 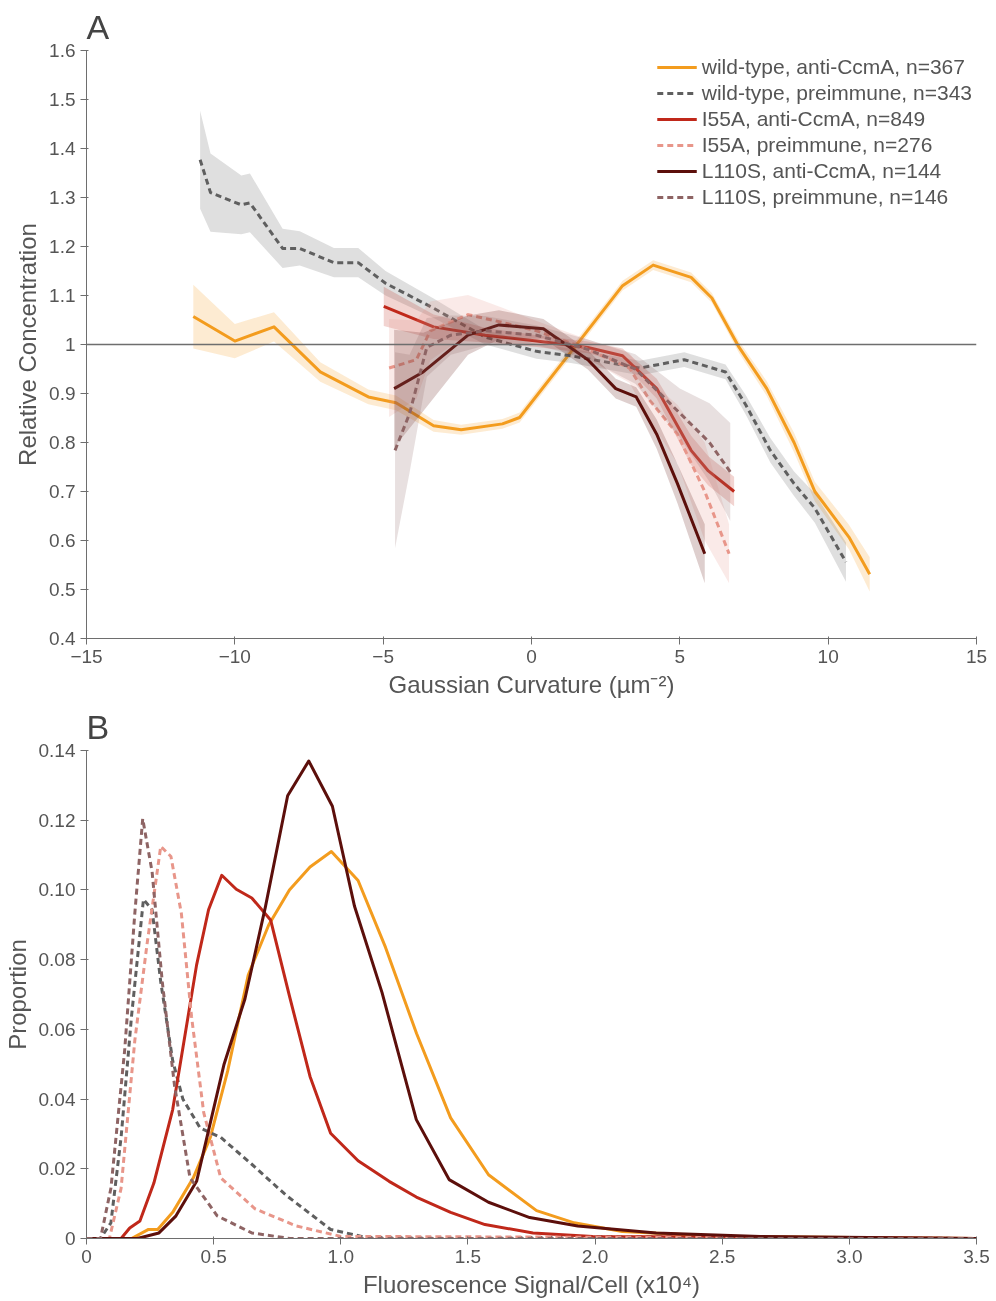 I want to click on y-tick-label: 0.10, so click(x=57, y=890).